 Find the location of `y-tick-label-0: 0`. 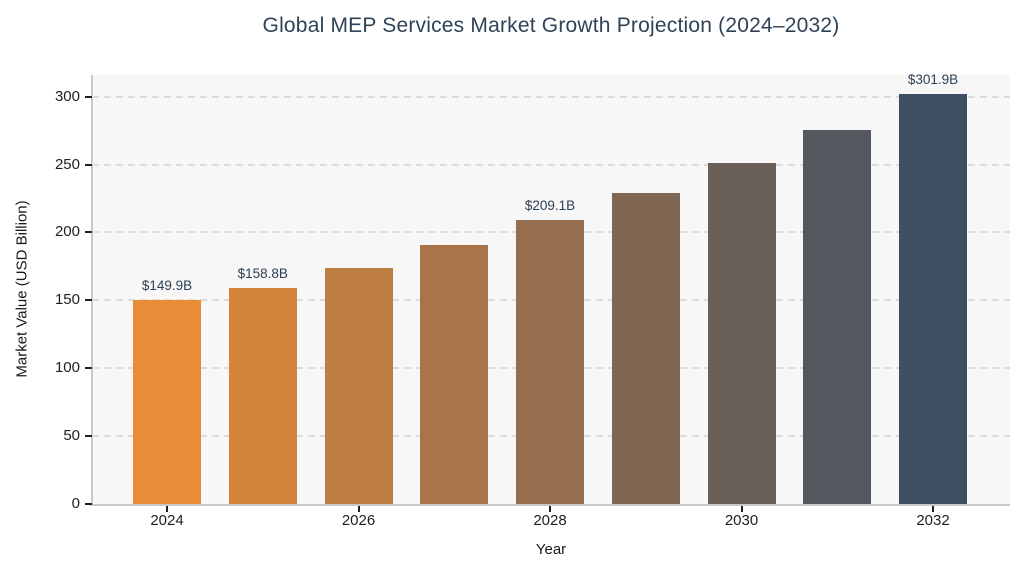

y-tick-label-0: 0 is located at coordinates (75, 503).